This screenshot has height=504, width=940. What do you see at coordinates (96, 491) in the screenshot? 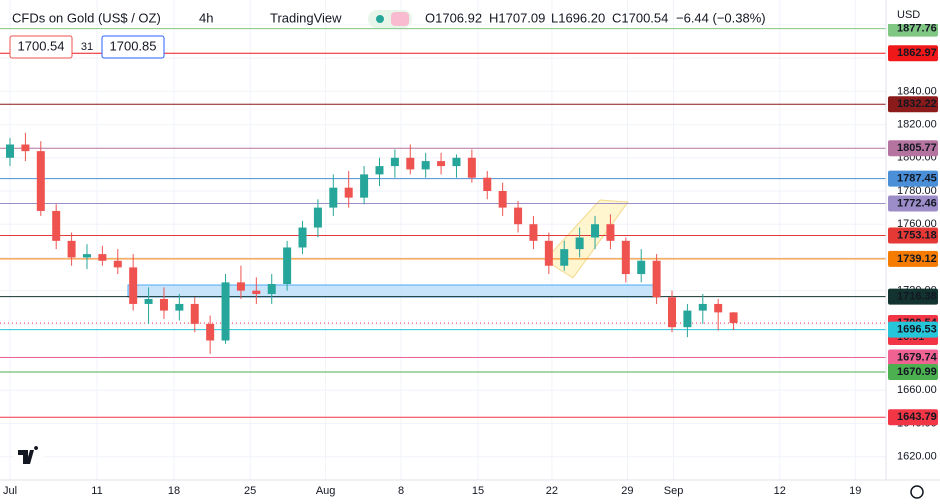
I see `x-tick-label: 11` at bounding box center [96, 491].